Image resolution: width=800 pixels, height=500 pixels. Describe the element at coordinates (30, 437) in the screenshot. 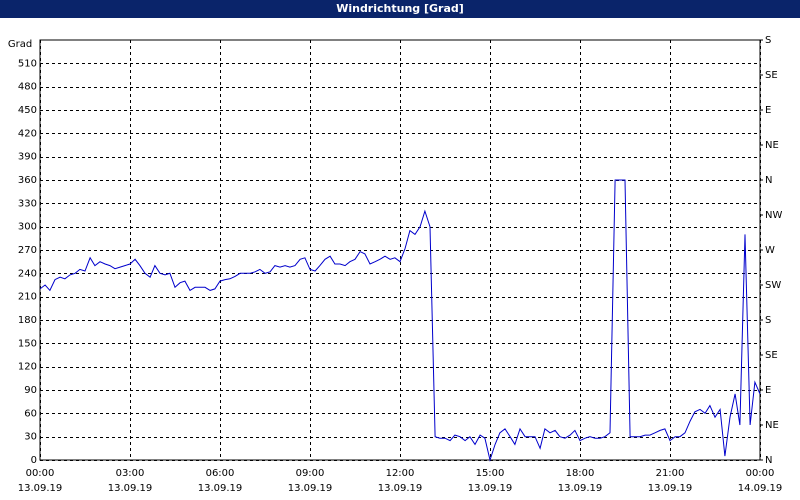

I see `y-tick-label: 30` at that location.